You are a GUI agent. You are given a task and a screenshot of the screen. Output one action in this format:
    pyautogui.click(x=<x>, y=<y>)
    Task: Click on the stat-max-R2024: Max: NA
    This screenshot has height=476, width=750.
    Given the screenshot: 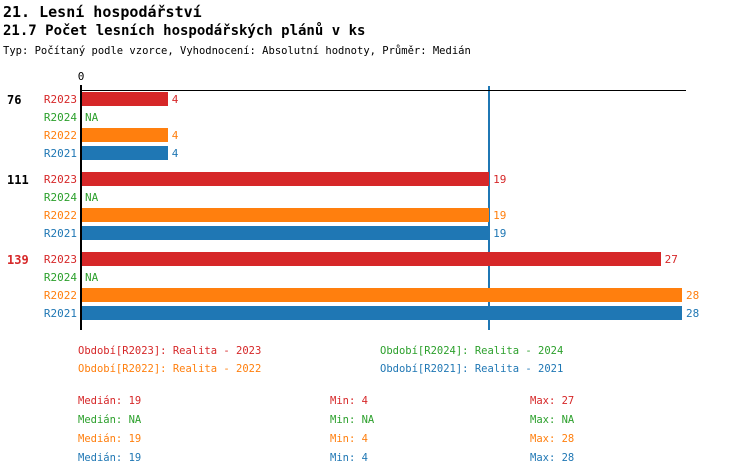 What is the action you would take?
    pyautogui.click(x=552, y=420)
    